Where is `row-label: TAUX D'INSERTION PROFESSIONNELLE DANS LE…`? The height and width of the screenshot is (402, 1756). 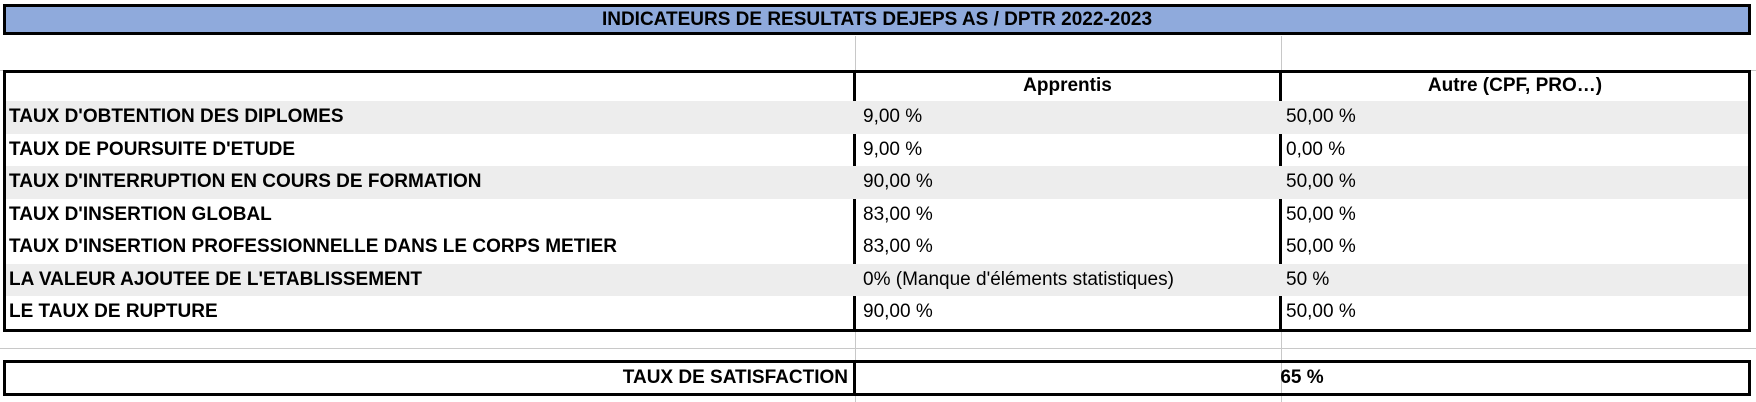 row-label: TAUX D'INSERTION PROFESSIONNELLE DANS LE… is located at coordinates (313, 247).